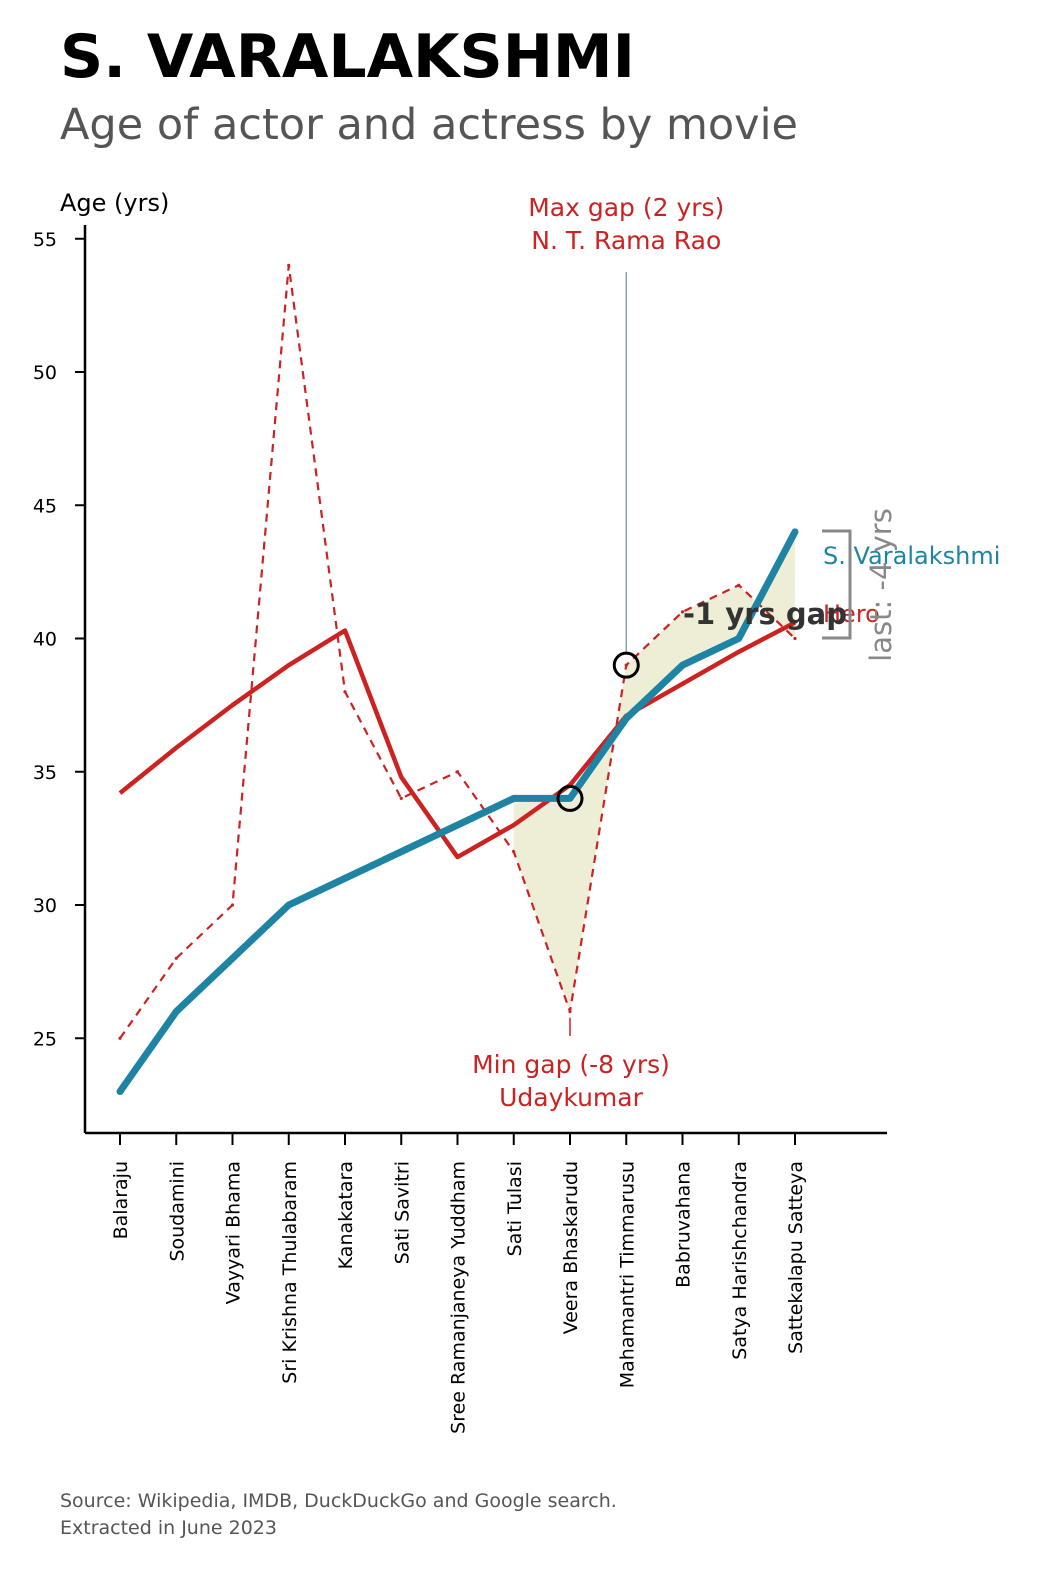 The height and width of the screenshot is (1595, 1058). I want to click on min-gap-marker, so click(570, 798).